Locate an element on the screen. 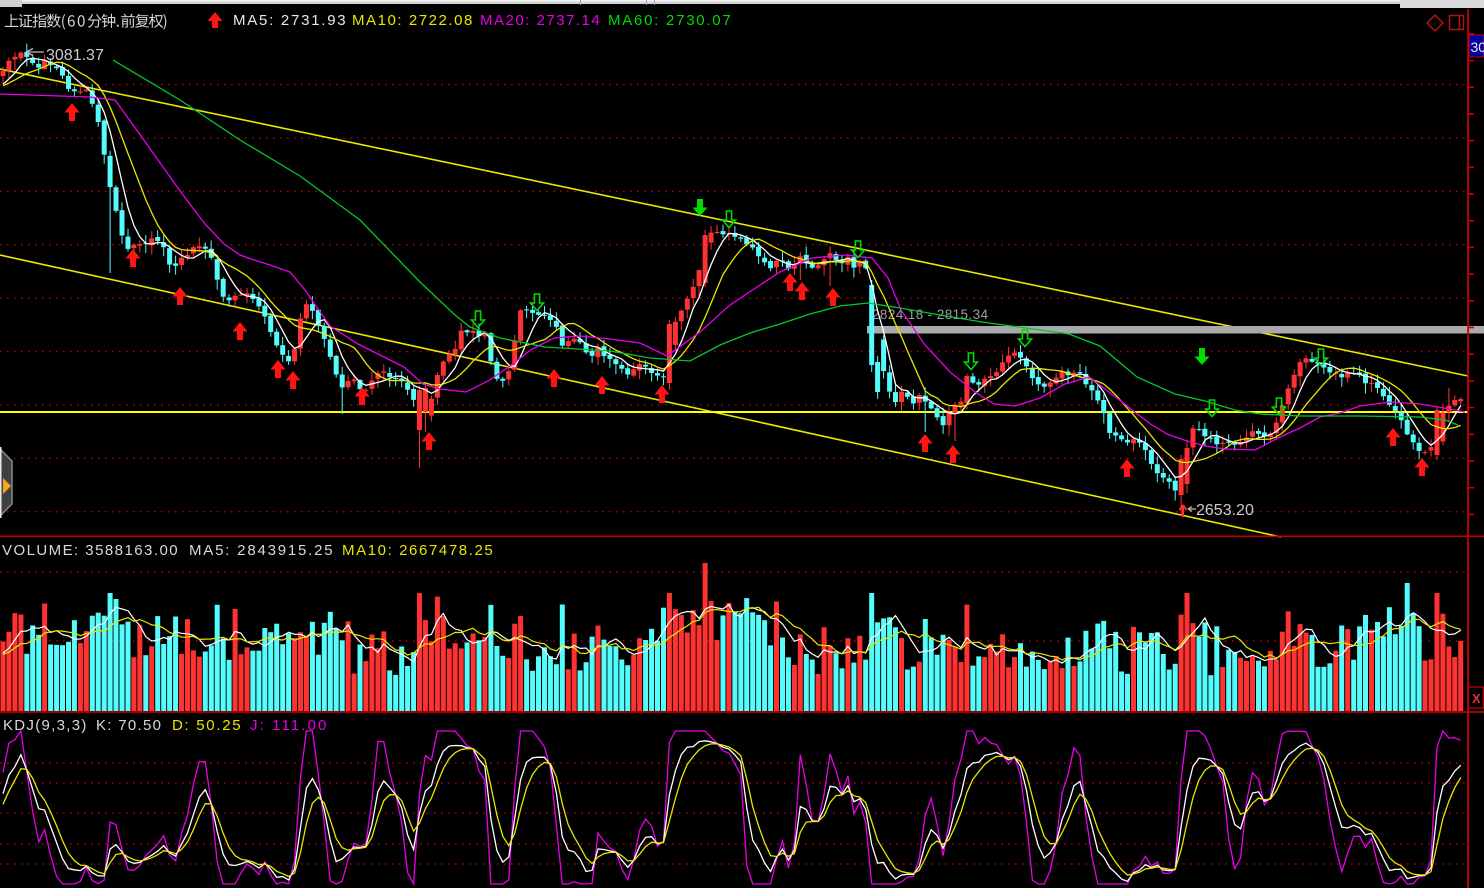 The width and height of the screenshot is (1484, 888). svg-text: K: 70.50 is located at coordinates (129, 725).